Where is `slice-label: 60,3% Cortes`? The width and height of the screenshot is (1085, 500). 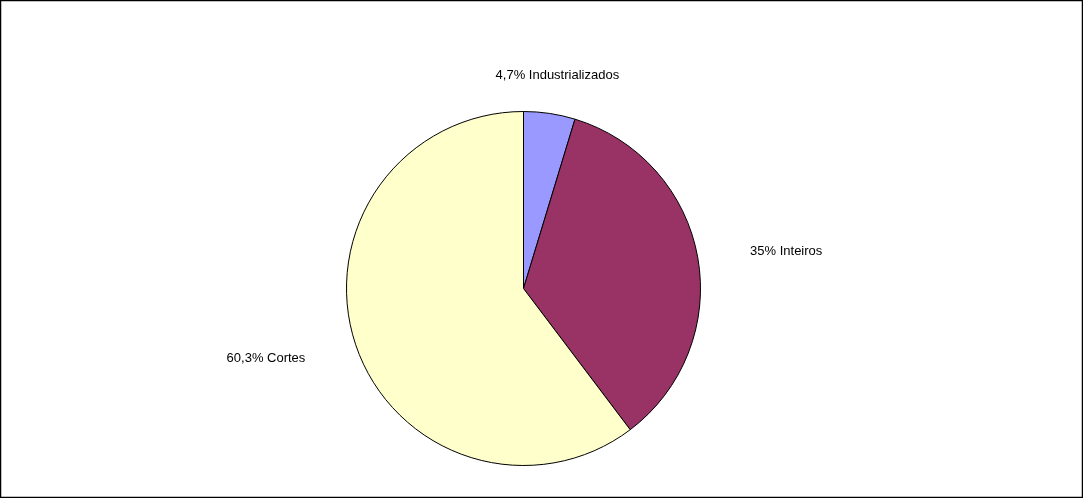
slice-label: 60,3% Cortes is located at coordinates (266, 357).